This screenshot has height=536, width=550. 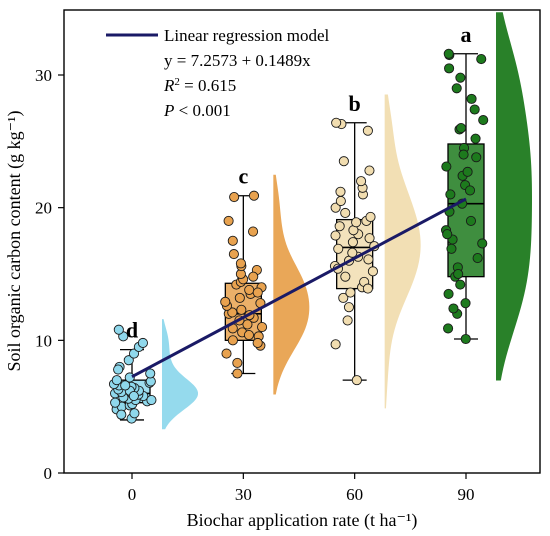 I want to click on x-tick-label: 60, so click(x=354, y=494).